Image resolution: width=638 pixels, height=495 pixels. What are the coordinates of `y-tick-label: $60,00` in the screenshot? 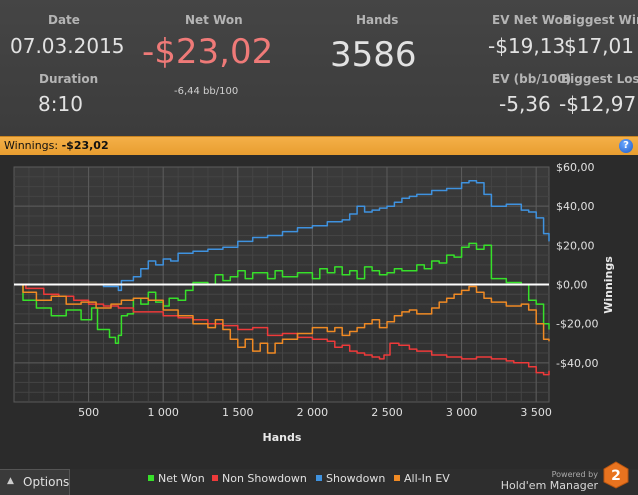 It's located at (575, 167).